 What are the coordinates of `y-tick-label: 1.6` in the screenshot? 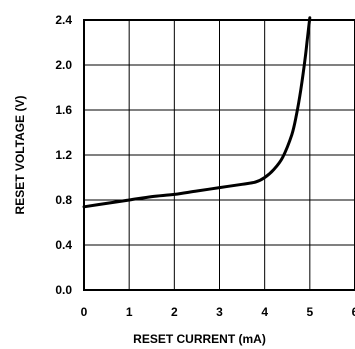 It's located at (63, 110).